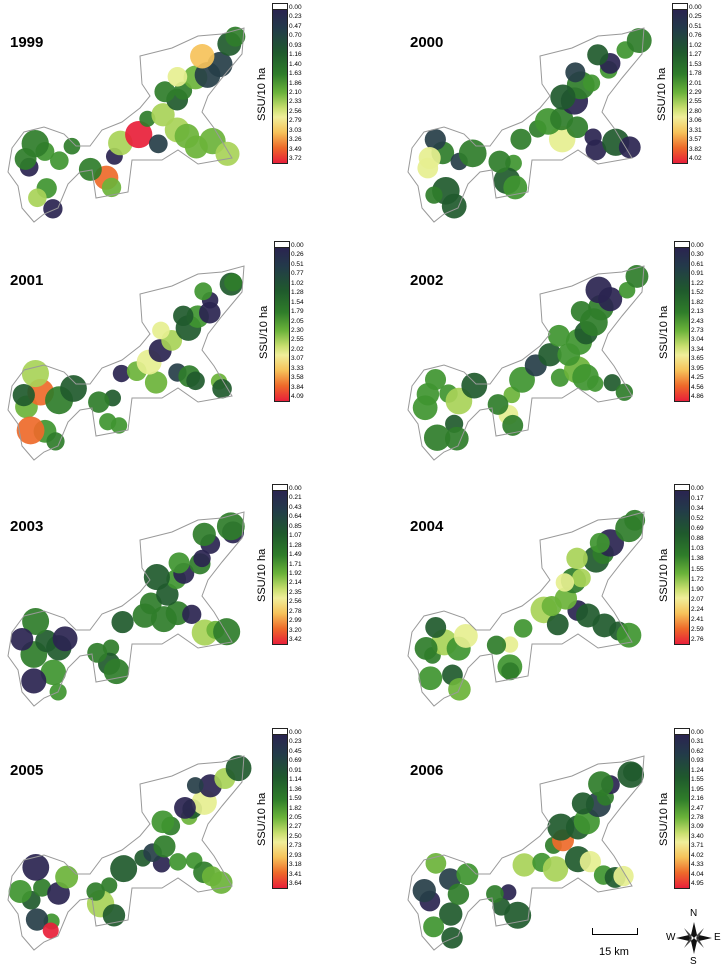 Image resolution: width=723 pixels, height=969 pixels. What do you see at coordinates (697, 349) in the screenshot?
I see `legend-tick-label: 3.34` at bounding box center [697, 349].